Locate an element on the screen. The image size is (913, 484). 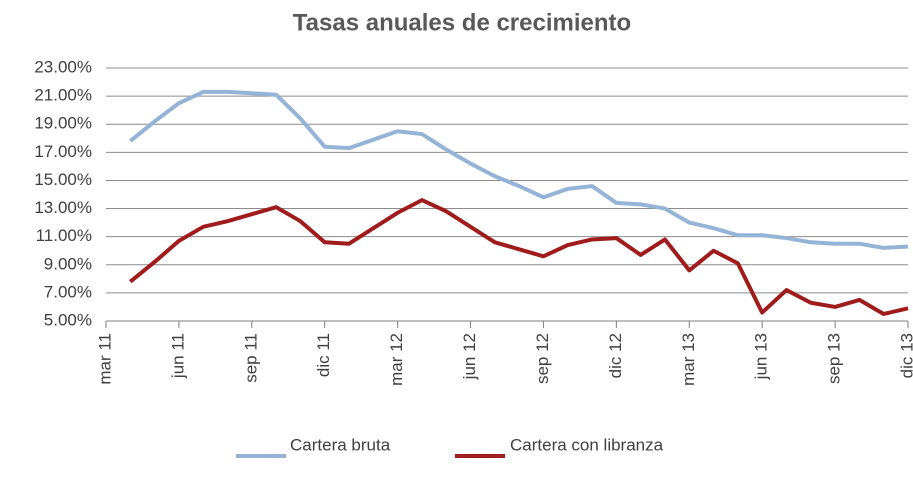
y-tick-label: 11.00% is located at coordinates (64, 235).